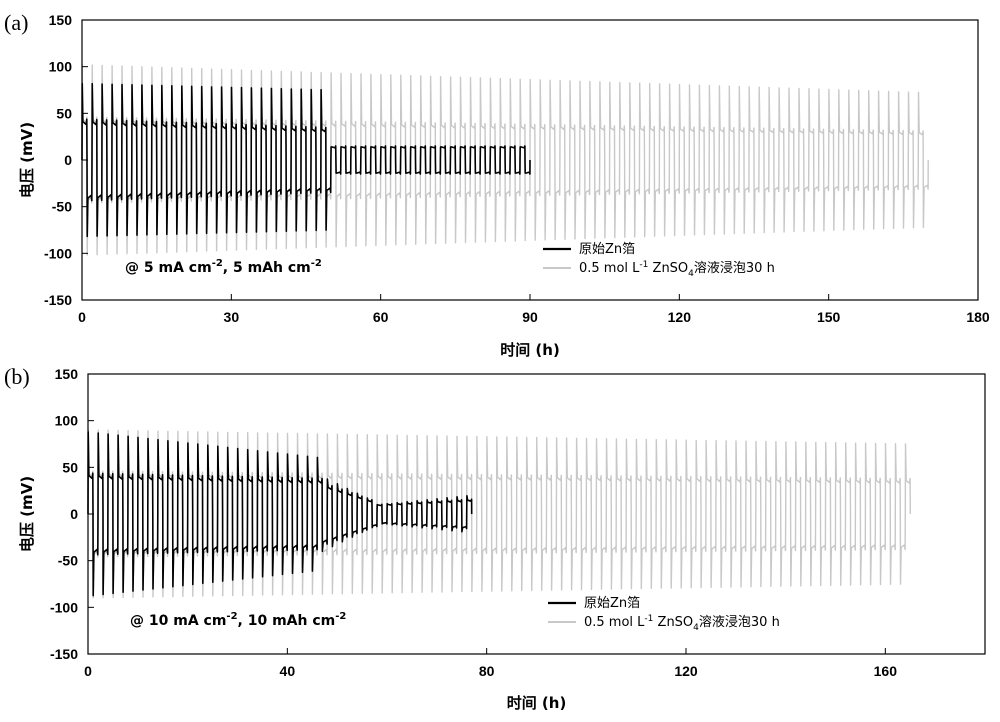 The width and height of the screenshot is (1000, 722). What do you see at coordinates (17, 376) in the screenshot?
I see `panel-label: (b)` at bounding box center [17, 376].